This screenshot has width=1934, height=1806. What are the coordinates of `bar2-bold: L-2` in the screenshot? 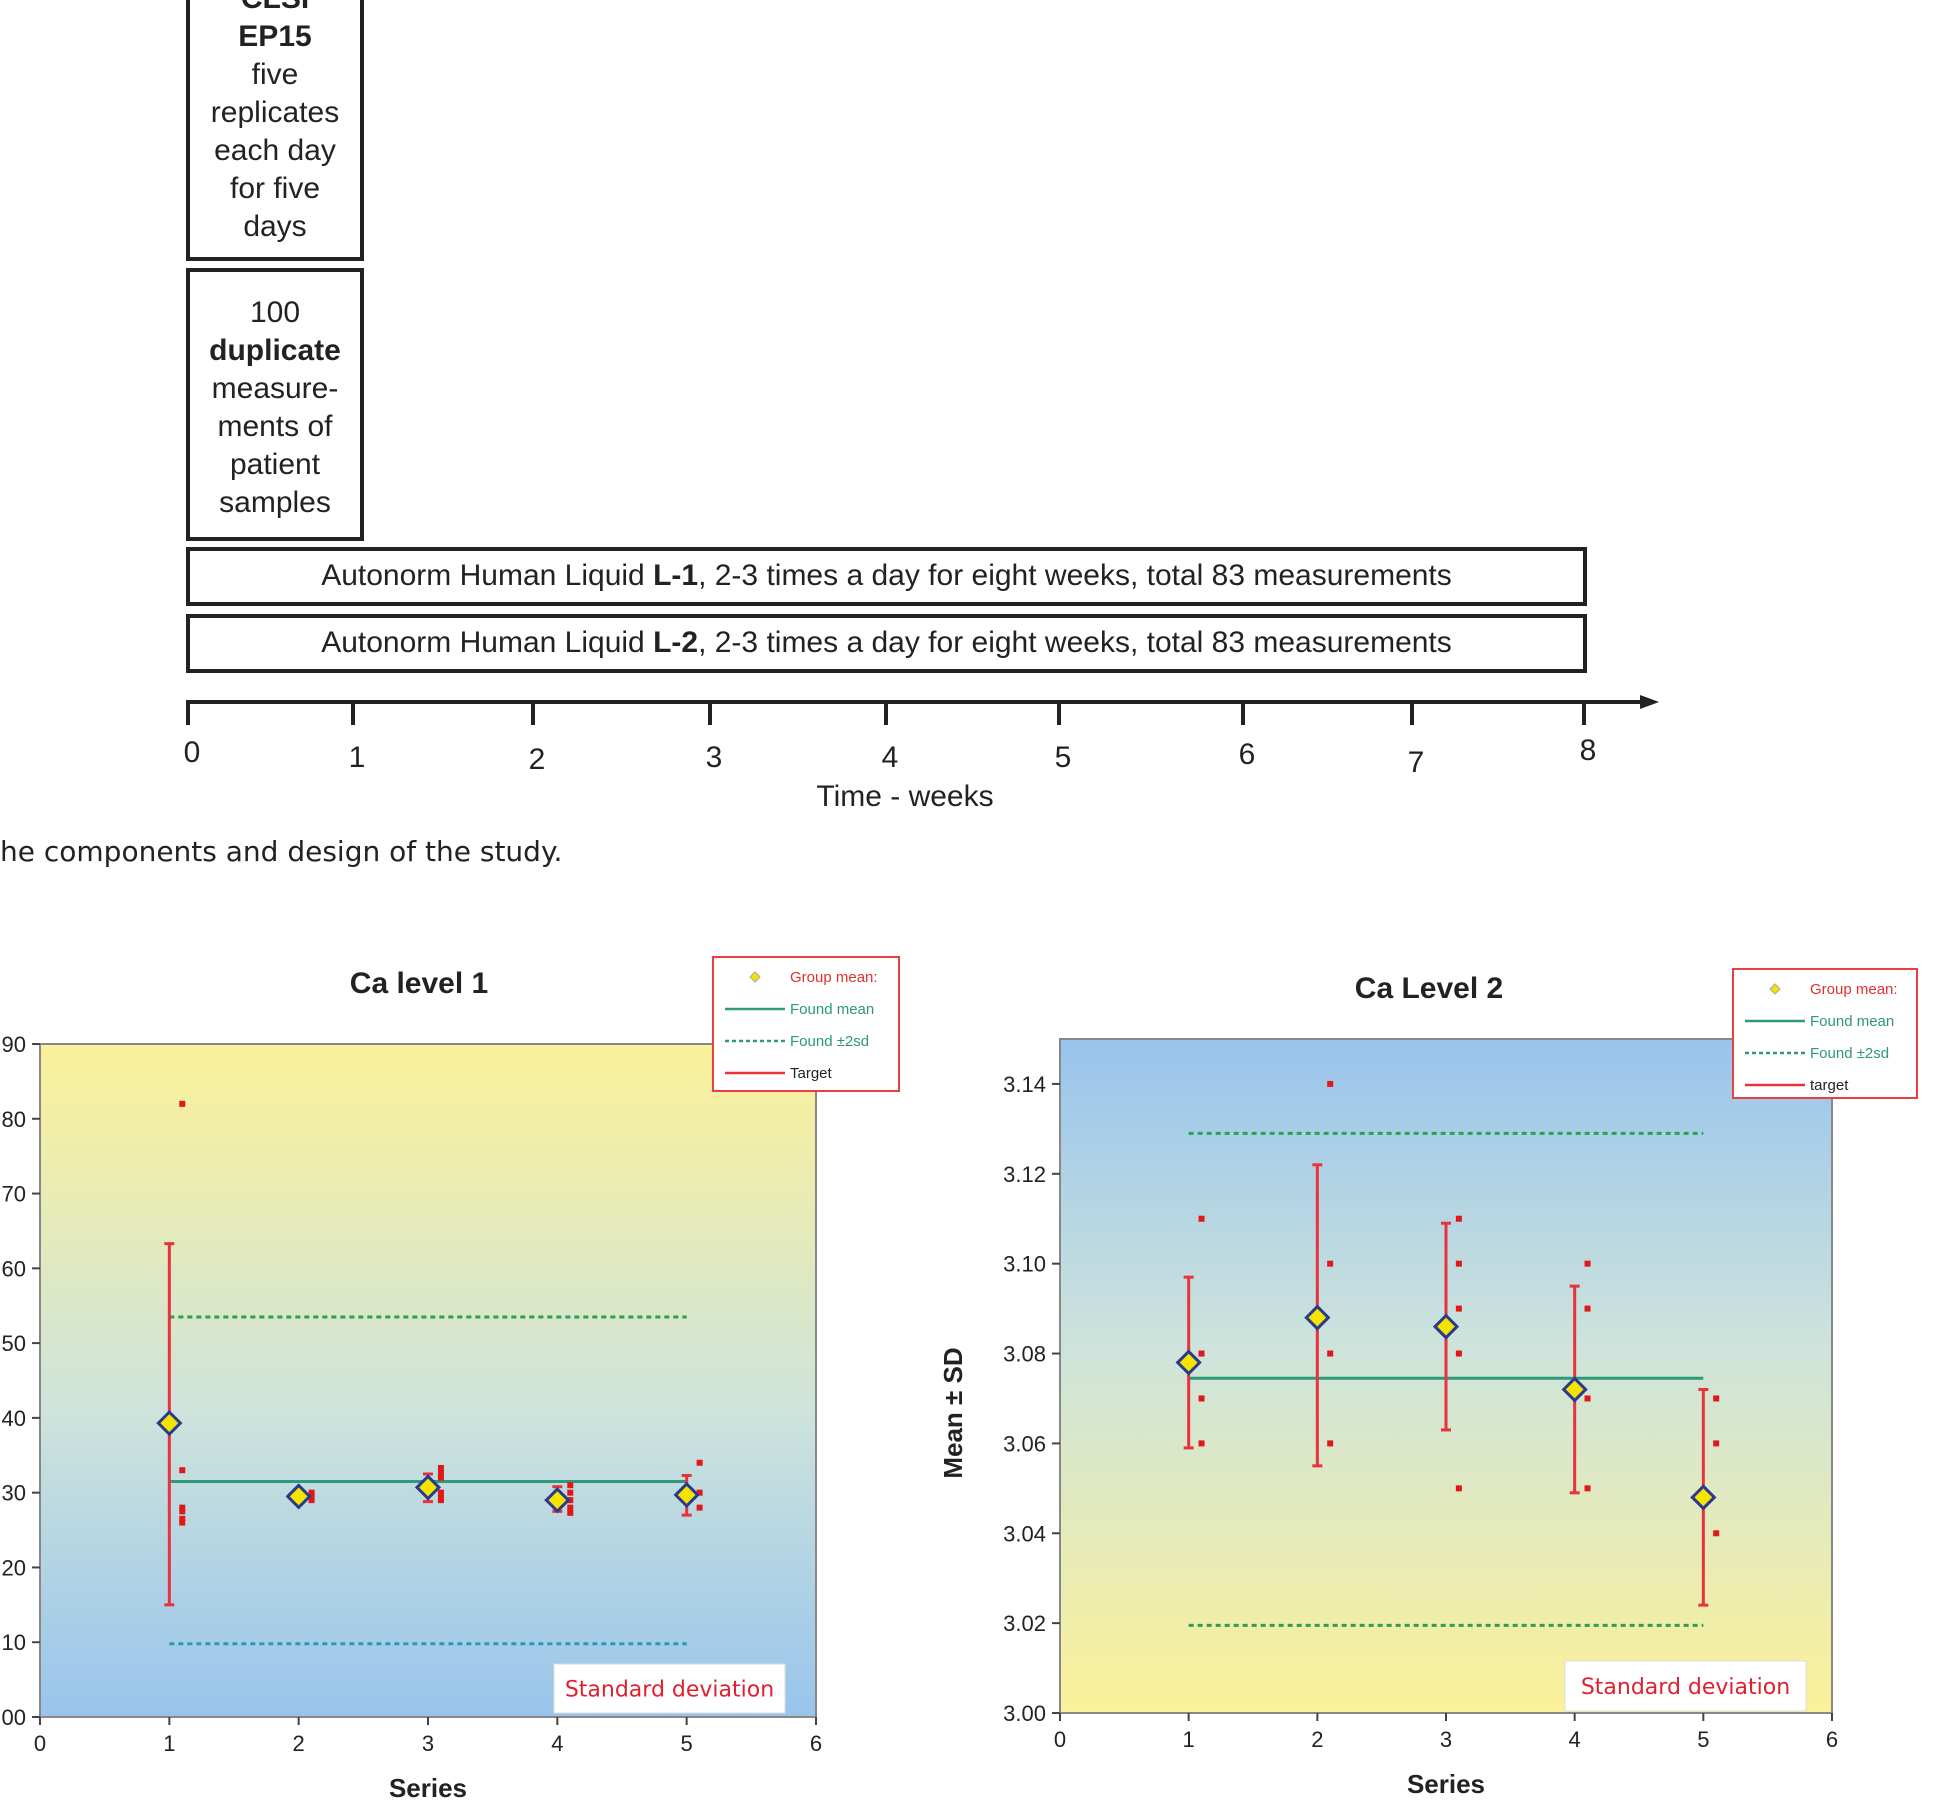 It's located at (676, 642).